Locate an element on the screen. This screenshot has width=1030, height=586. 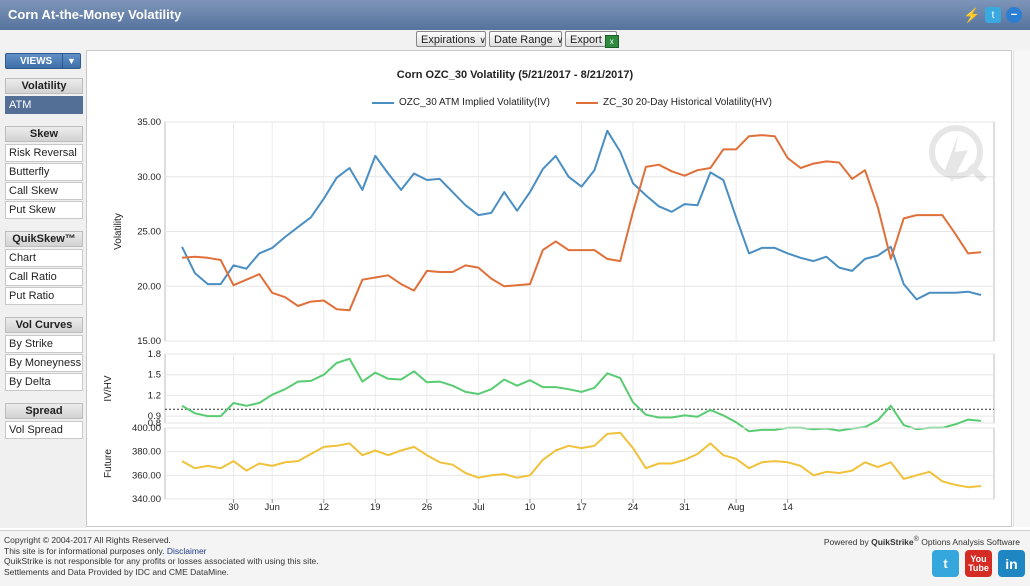
youtube-icon: You Tube is located at coordinates (978, 563).